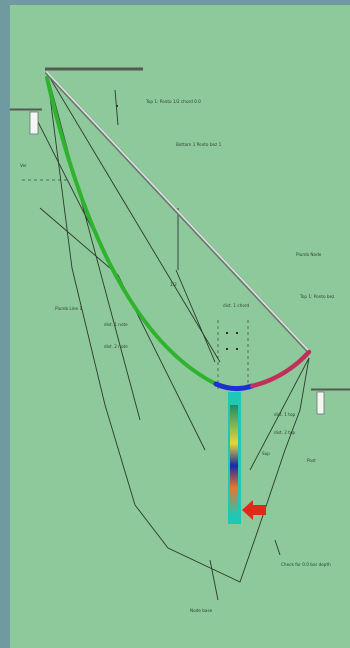 This screenshot has width=350, height=648. I want to click on label-left-short: Ver, so click(23, 165).